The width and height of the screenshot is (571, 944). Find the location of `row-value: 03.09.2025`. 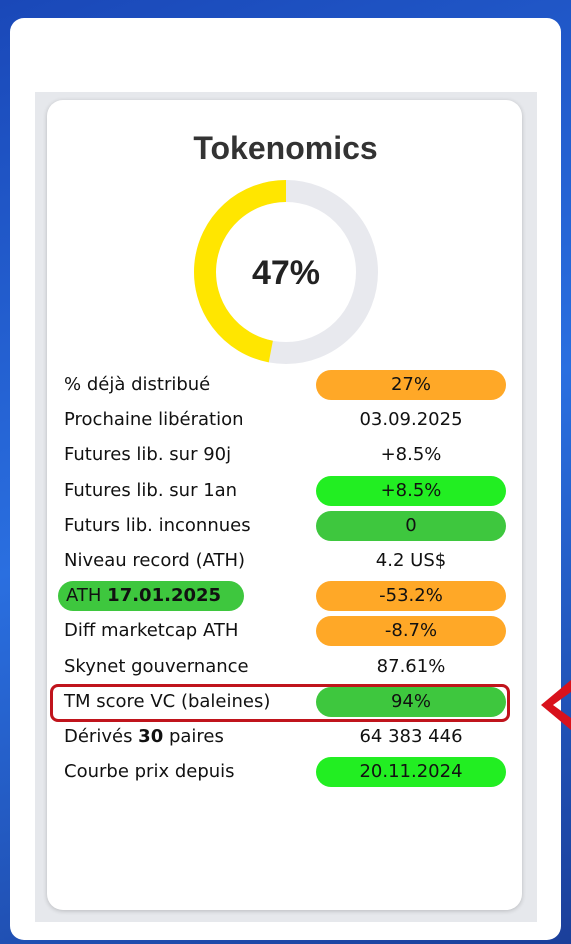

row-value: 03.09.2025 is located at coordinates (411, 420).